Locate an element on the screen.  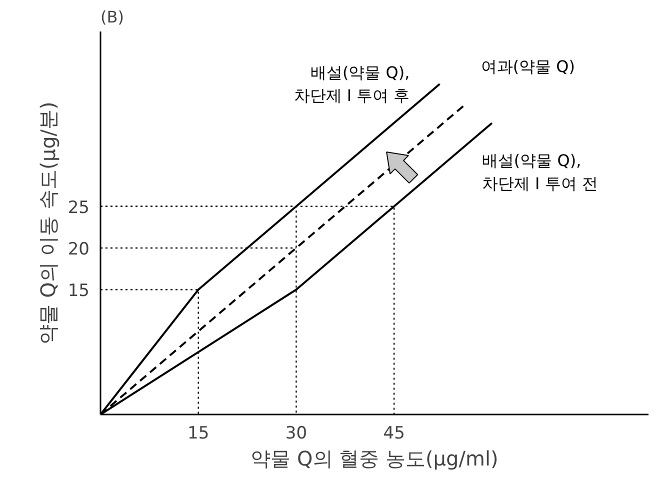
x-axis-title: 약물 Q의 혈중 농도(μg/ml) is located at coordinates (374, 458).